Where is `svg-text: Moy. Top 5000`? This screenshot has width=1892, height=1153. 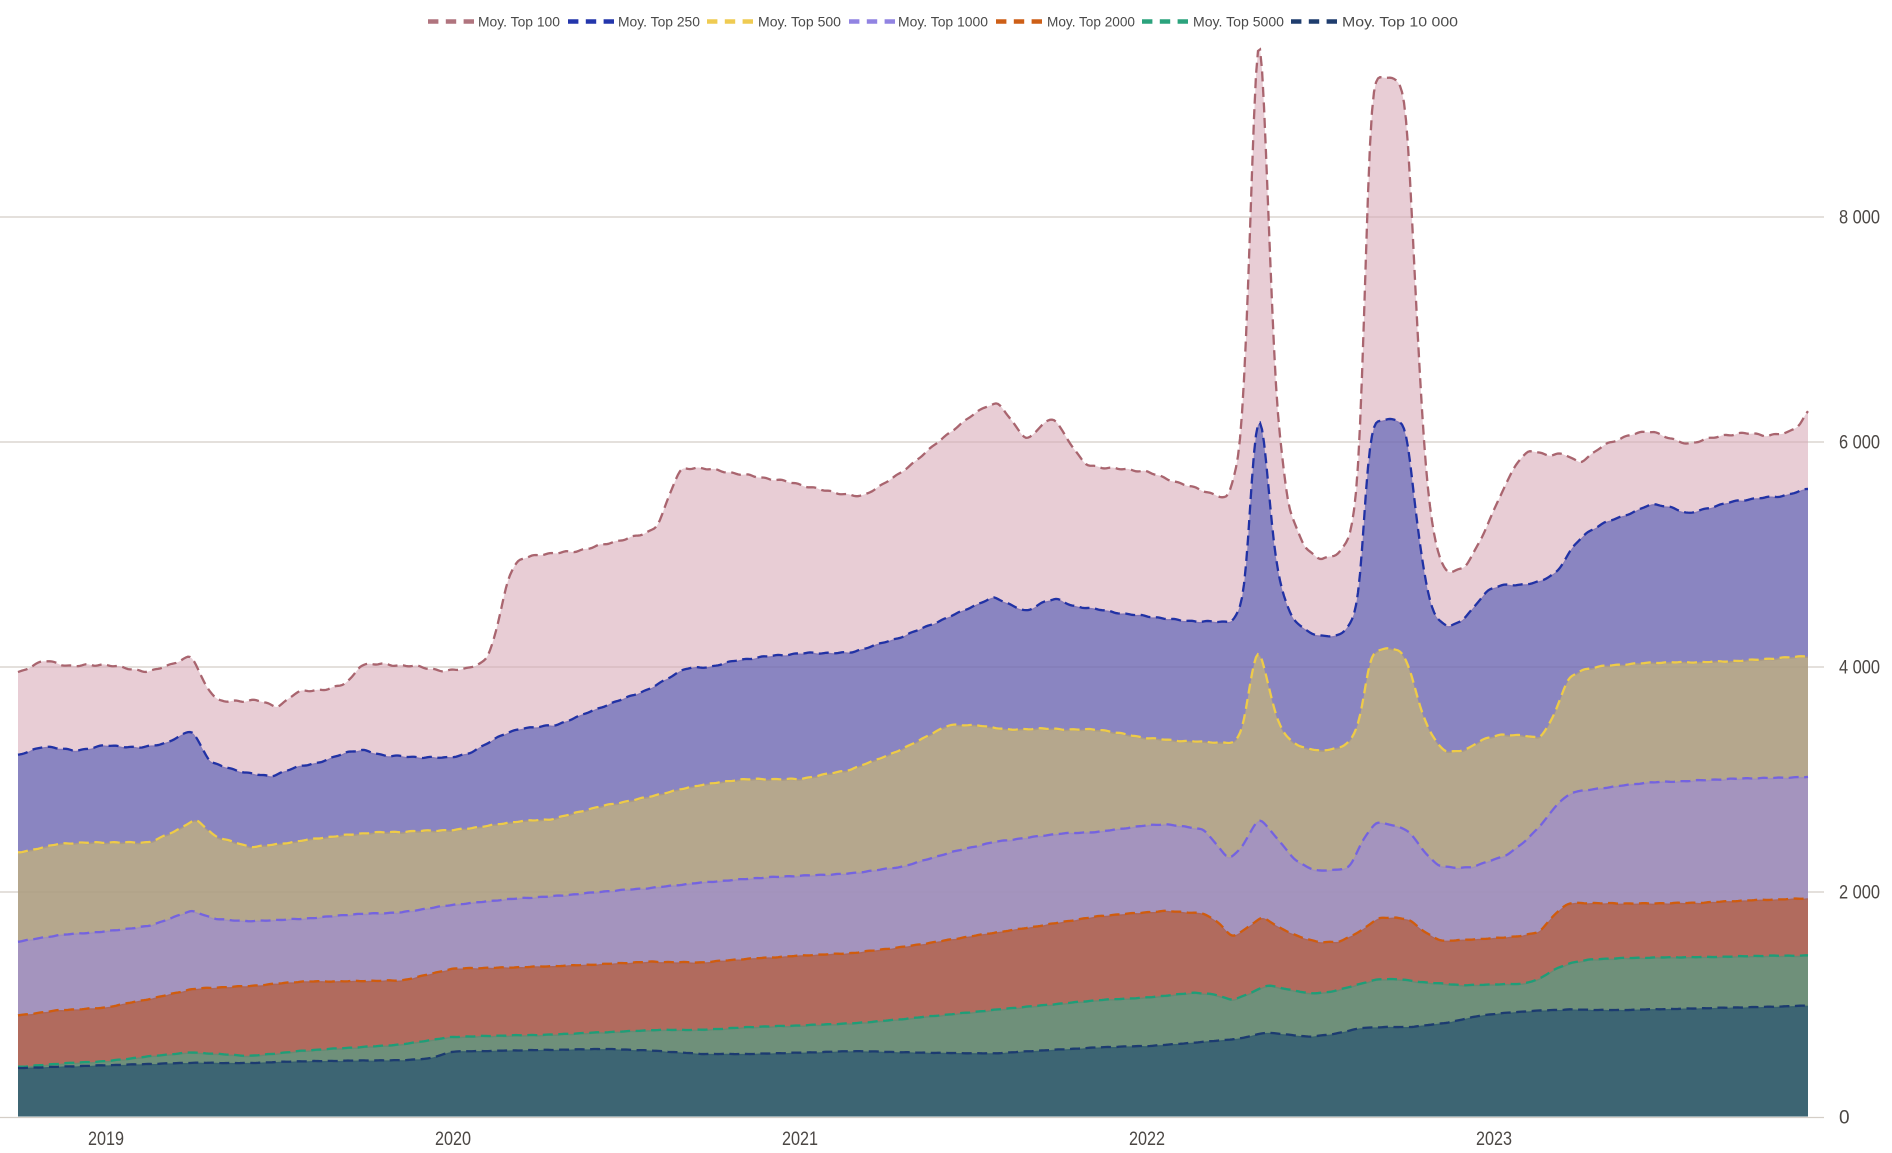
svg-text: Moy. Top 5000 is located at coordinates (1238, 22).